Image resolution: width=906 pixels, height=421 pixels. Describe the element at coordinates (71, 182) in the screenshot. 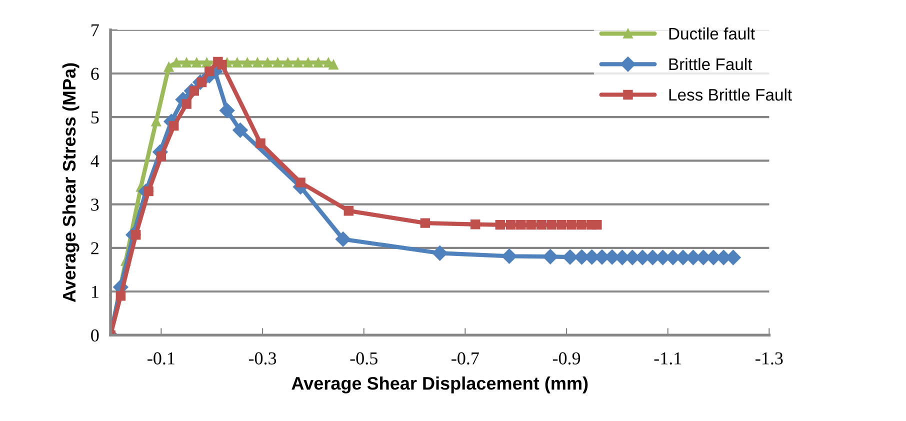

I see `y-axis-title: Average Shear Stress (MPa)` at that location.